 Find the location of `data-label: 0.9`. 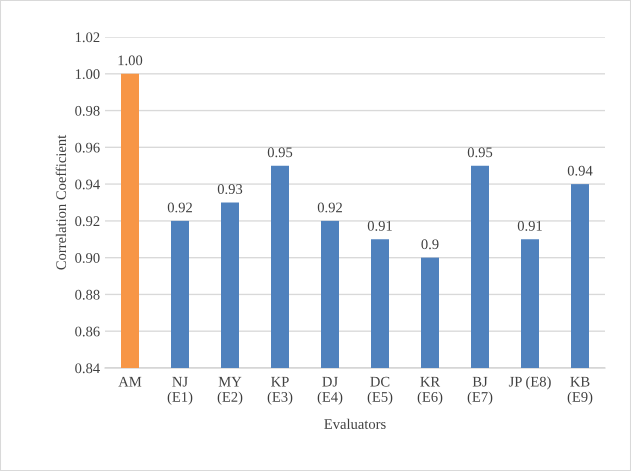

data-label: 0.9 is located at coordinates (430, 244).